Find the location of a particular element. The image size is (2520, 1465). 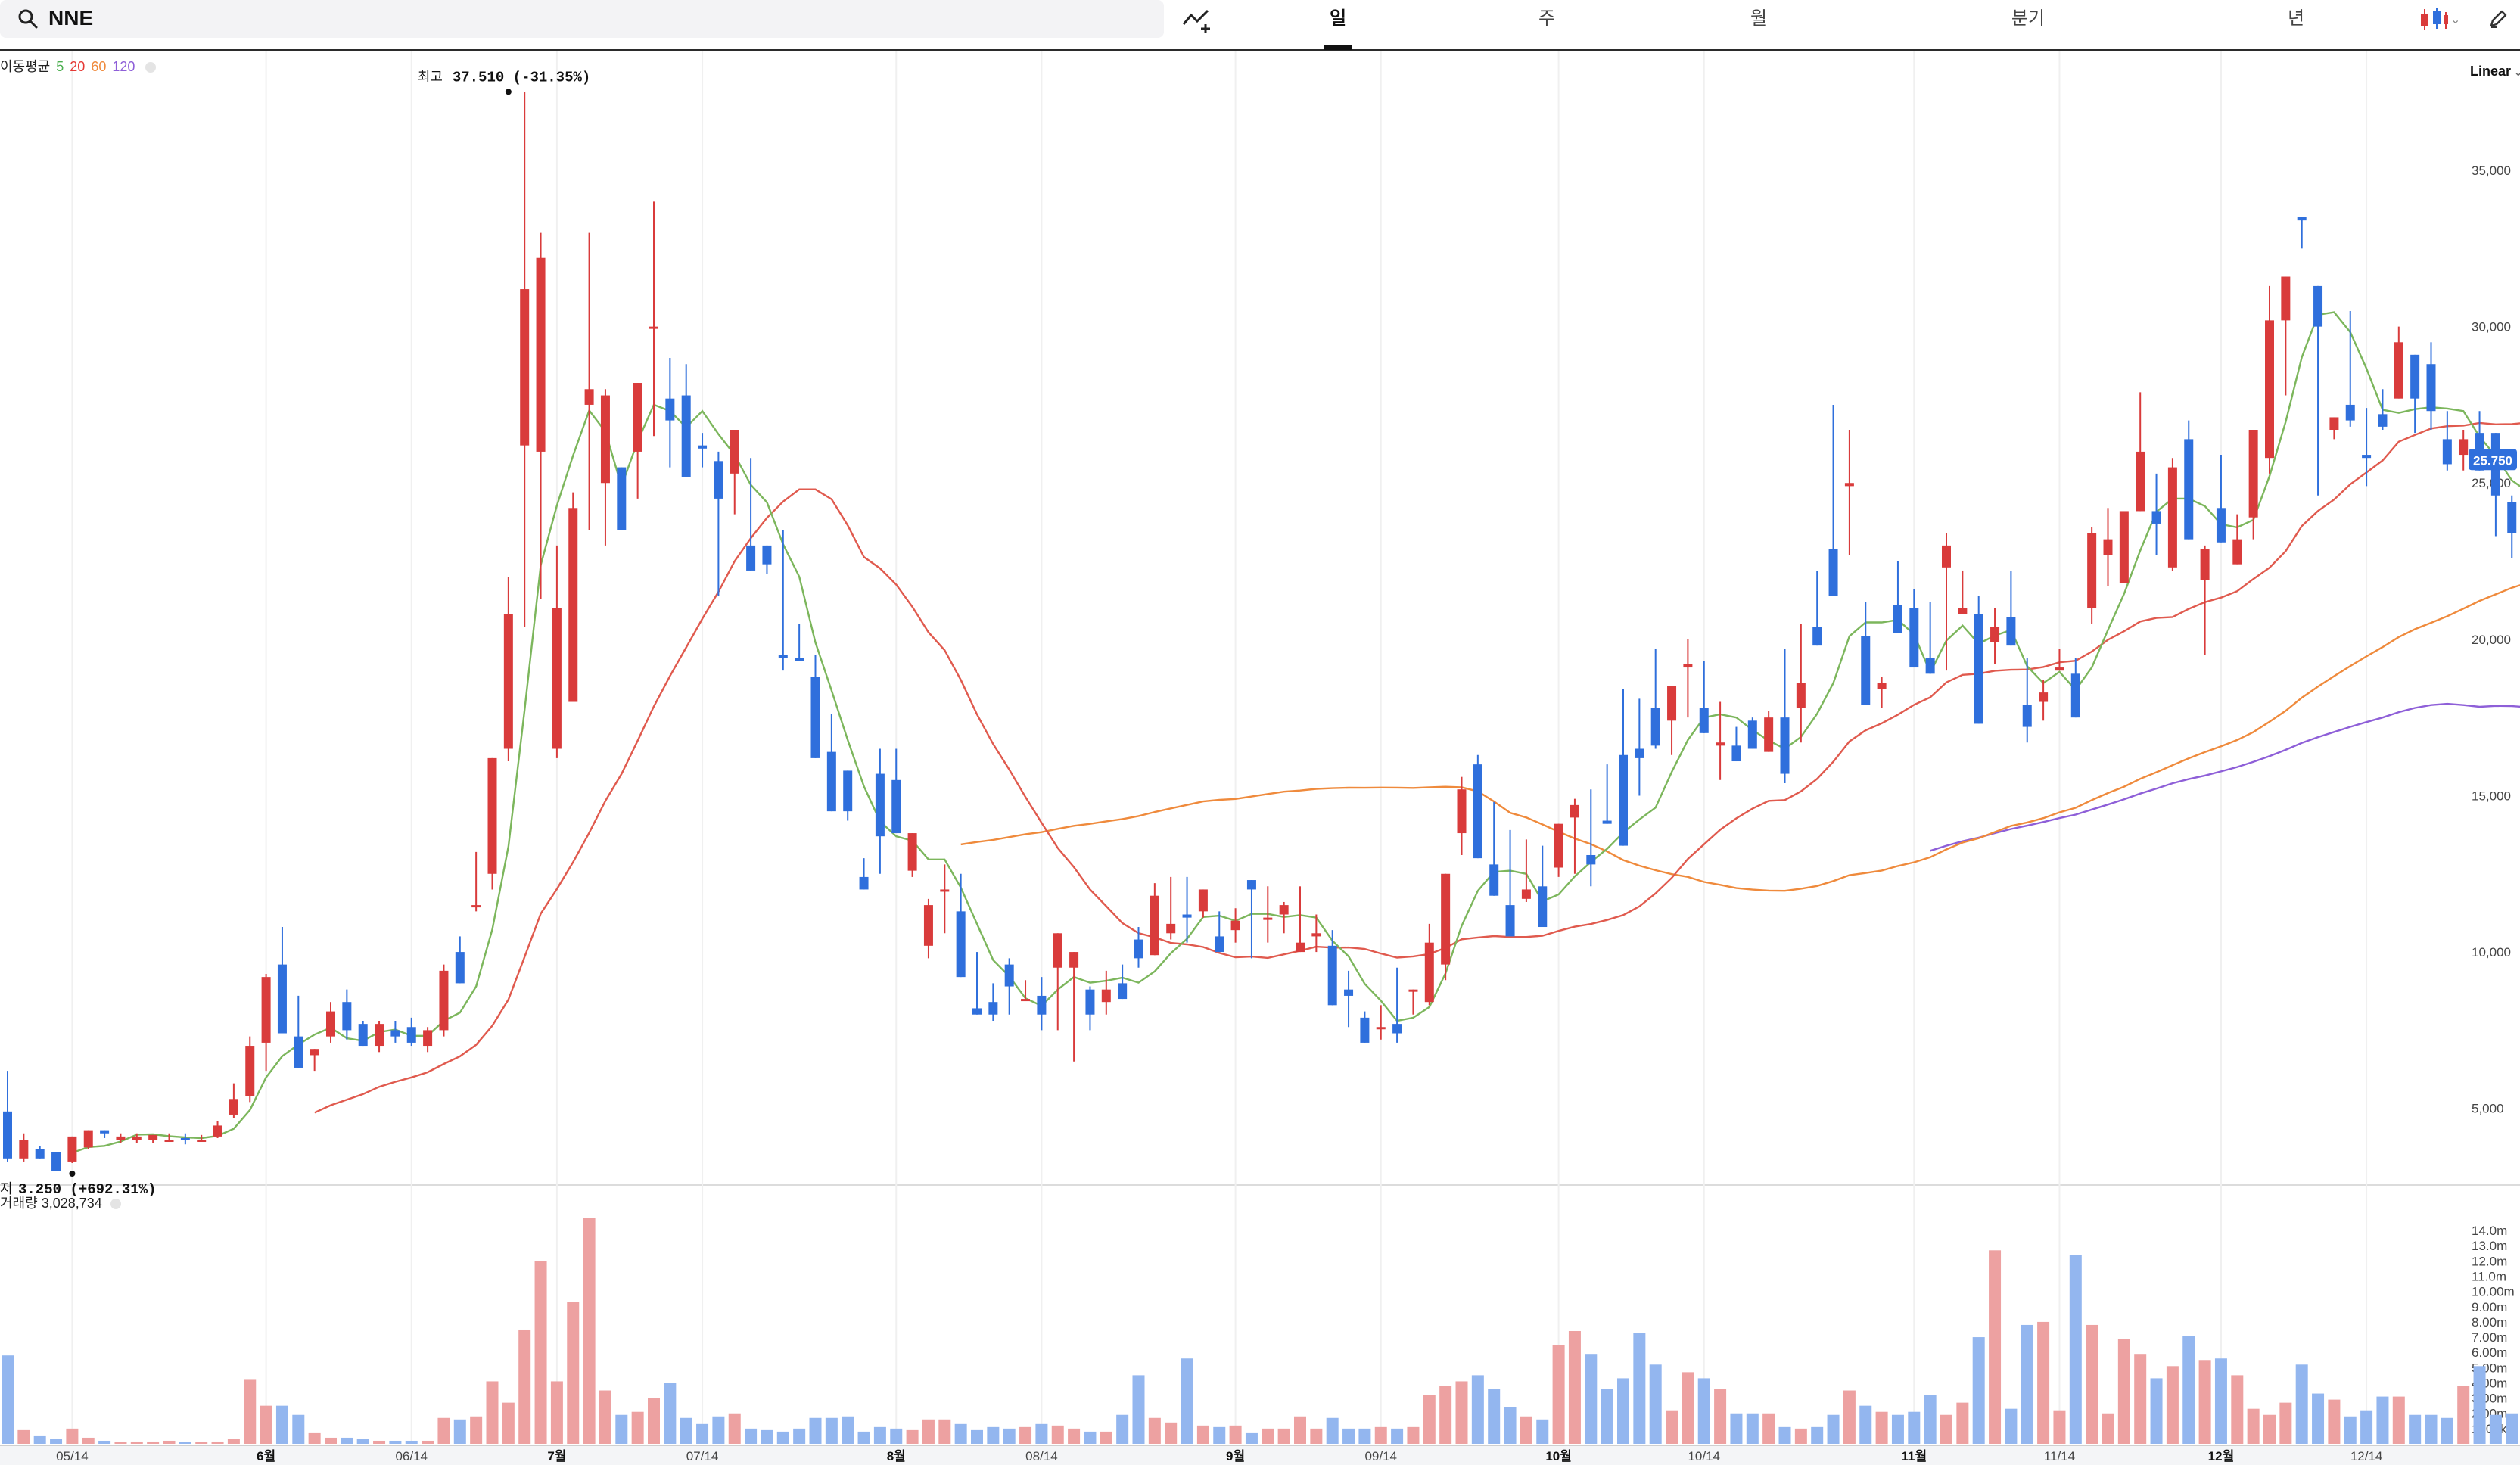

moving-average-legend: 이동평균 5 20 60 120 is located at coordinates (79, 67).